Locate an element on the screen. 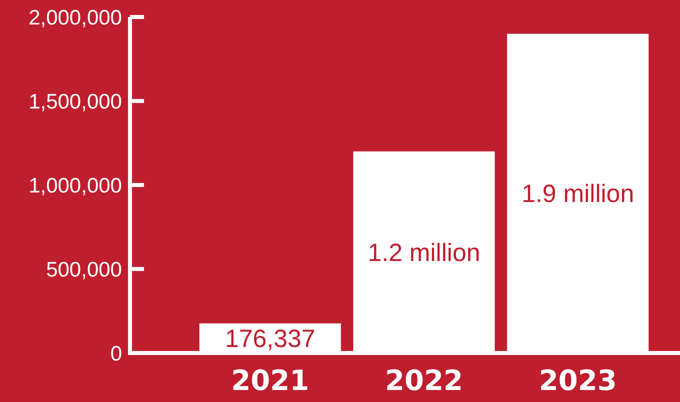 The height and width of the screenshot is (402, 680). y-tick-label: 0 is located at coordinates (116, 354).